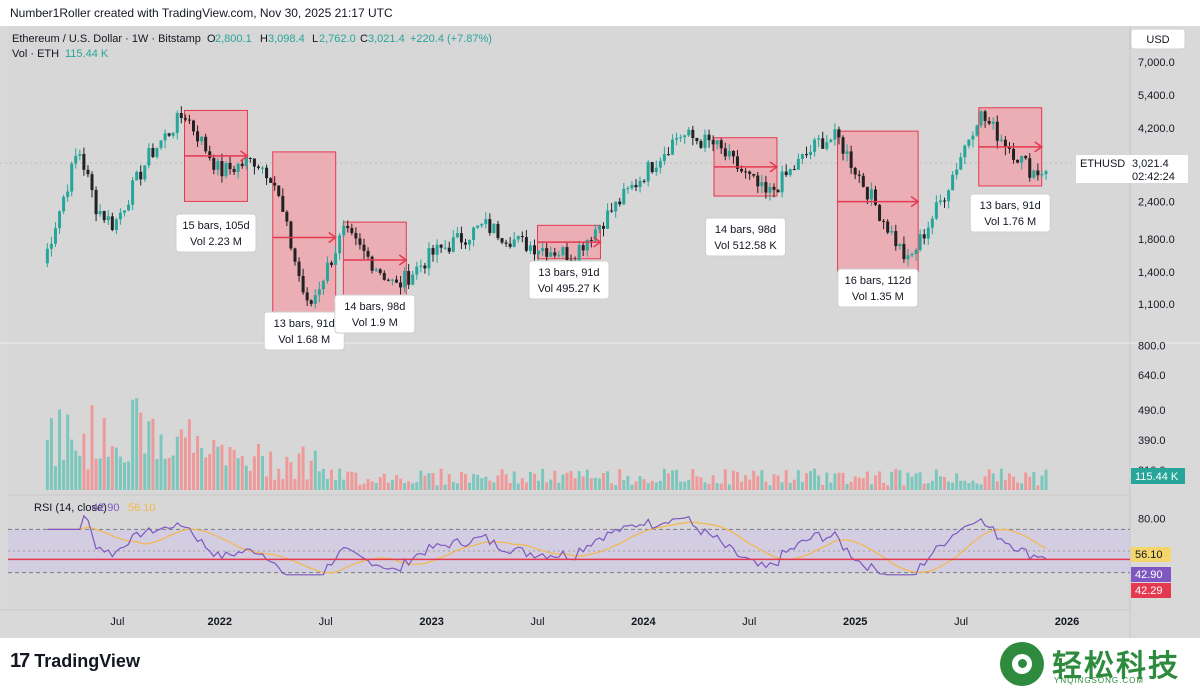  What do you see at coordinates (1156, 305) in the screenshot?
I see `y-tick-label: 1,100.0` at bounding box center [1156, 305].